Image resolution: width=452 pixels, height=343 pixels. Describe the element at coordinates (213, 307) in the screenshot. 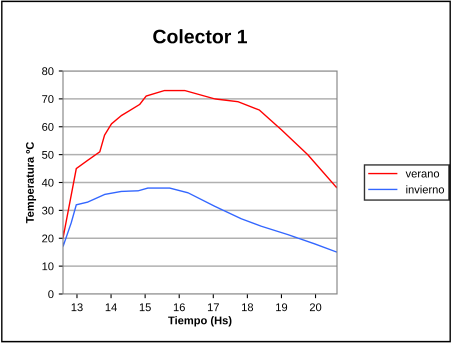

I see `x-tick-label: 17` at that location.